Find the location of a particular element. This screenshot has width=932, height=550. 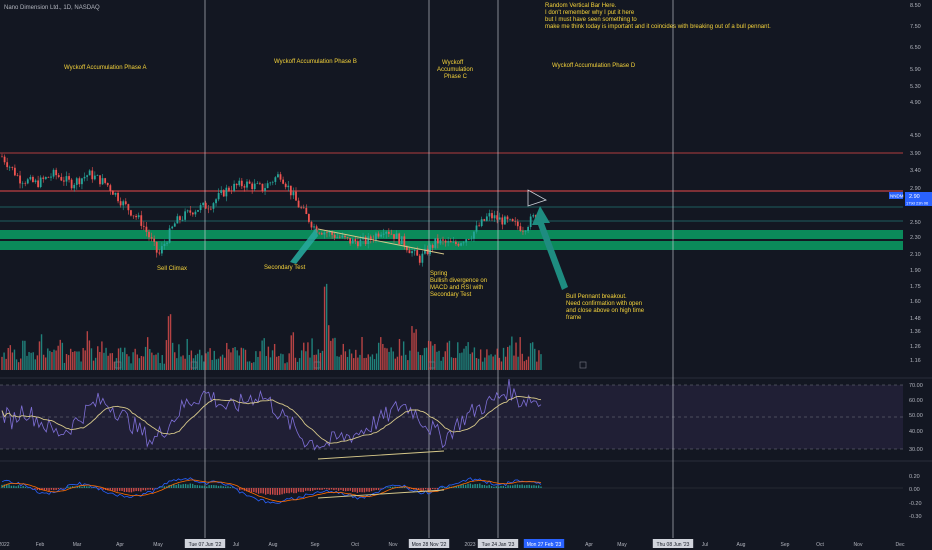

divergence-line-rsi is located at coordinates (381, 455).